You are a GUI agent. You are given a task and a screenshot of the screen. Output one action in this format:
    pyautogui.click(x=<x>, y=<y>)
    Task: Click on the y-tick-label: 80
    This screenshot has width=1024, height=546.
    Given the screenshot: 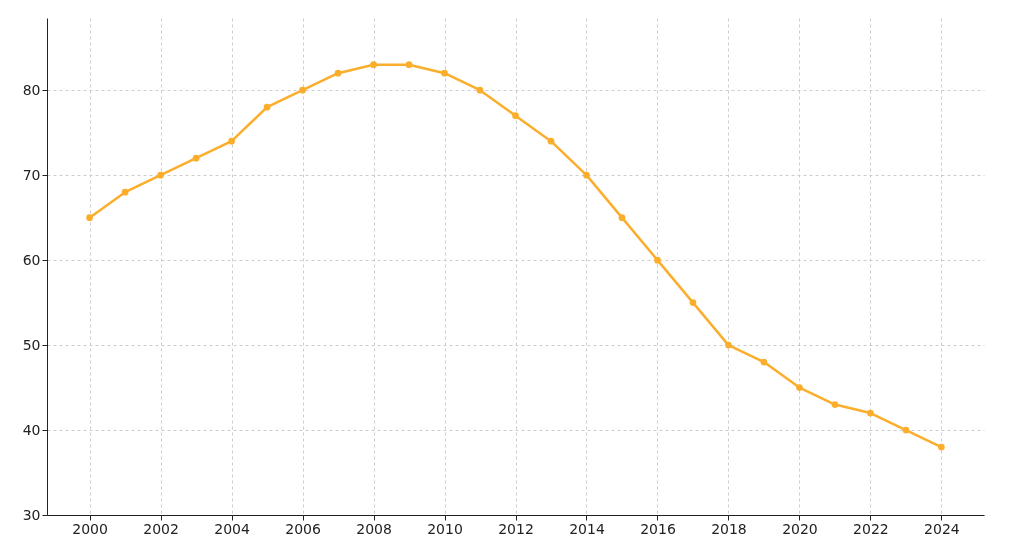 What is the action you would take?
    pyautogui.click(x=31, y=89)
    